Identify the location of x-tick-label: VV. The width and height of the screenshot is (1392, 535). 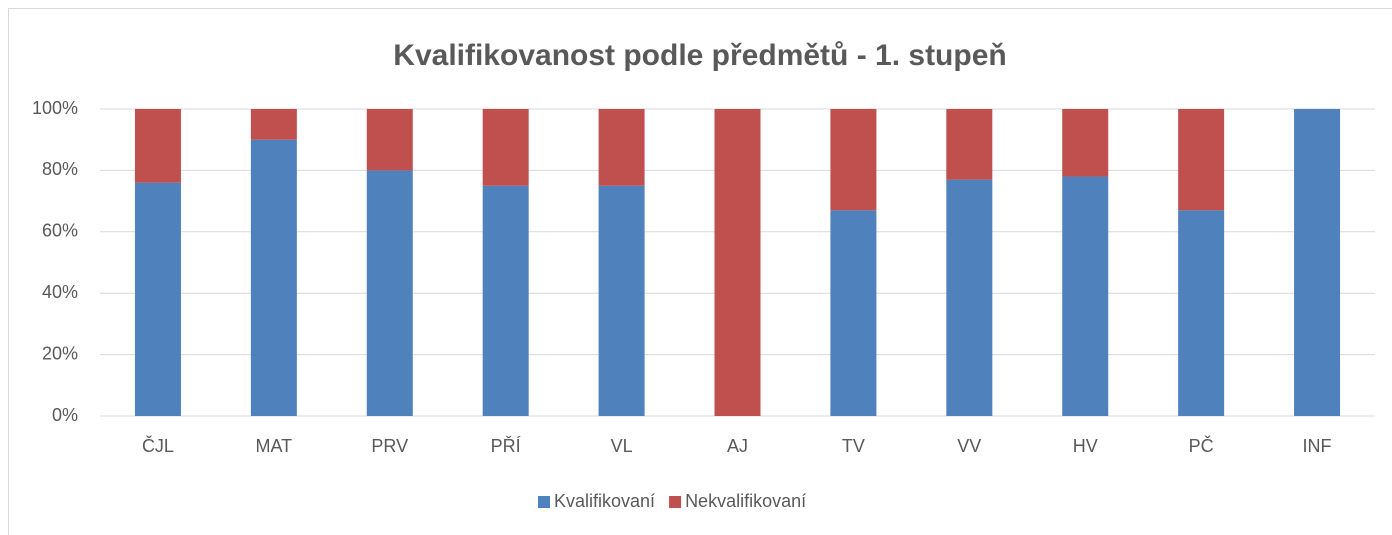
(969, 446).